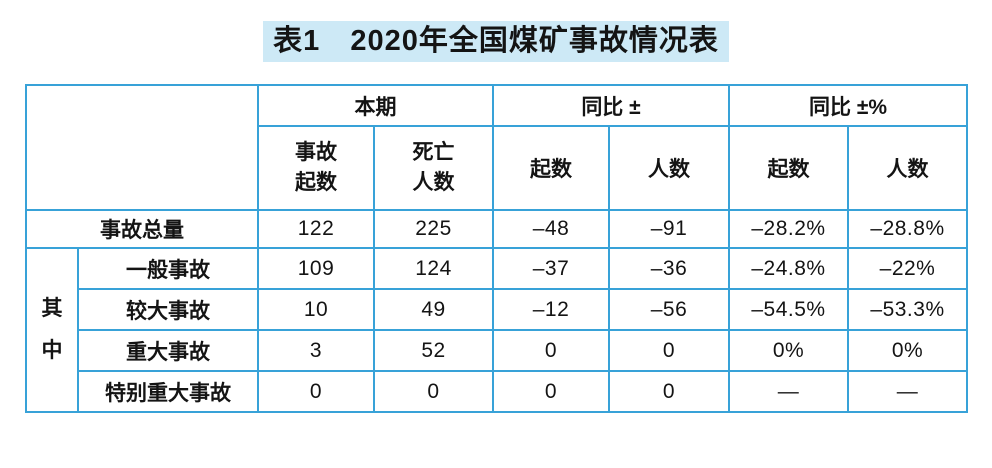 The width and height of the screenshot is (992, 468). I want to click on table-number: 表1, so click(297, 41).